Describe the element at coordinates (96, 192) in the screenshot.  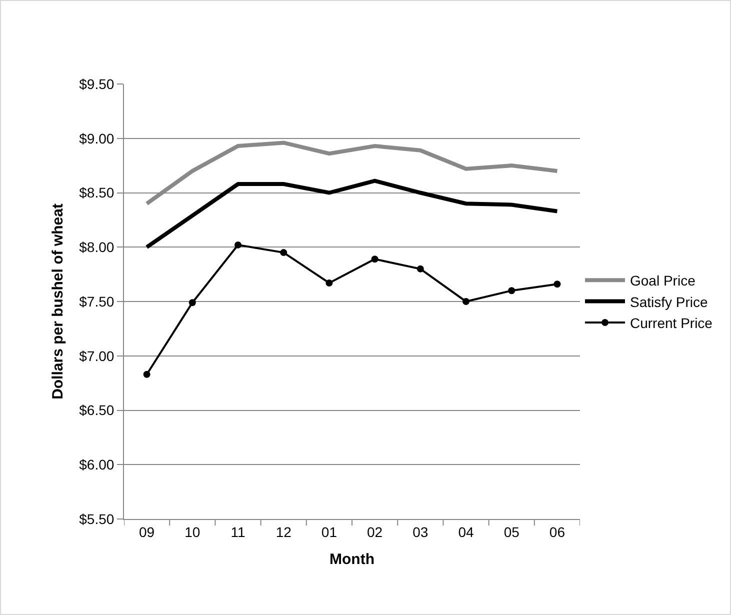
I see `y-tick-label: $8.50` at that location.